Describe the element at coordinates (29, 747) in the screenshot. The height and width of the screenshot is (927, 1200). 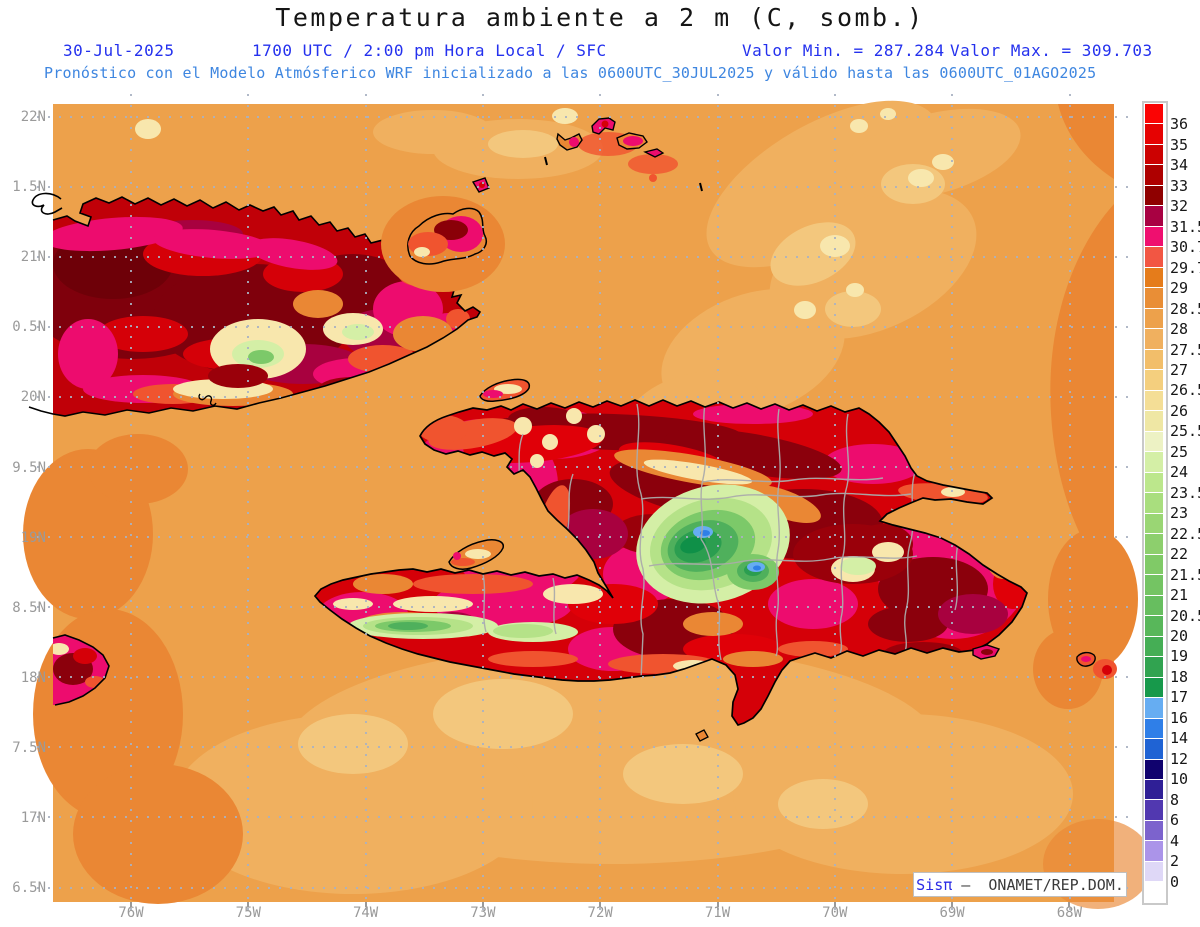
I see `y-axis-label: 7.5N` at that location.